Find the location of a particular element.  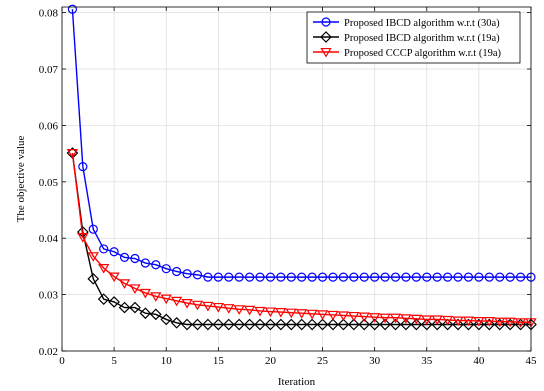

y-tick-label: 0.04 is located at coordinates (49, 239).